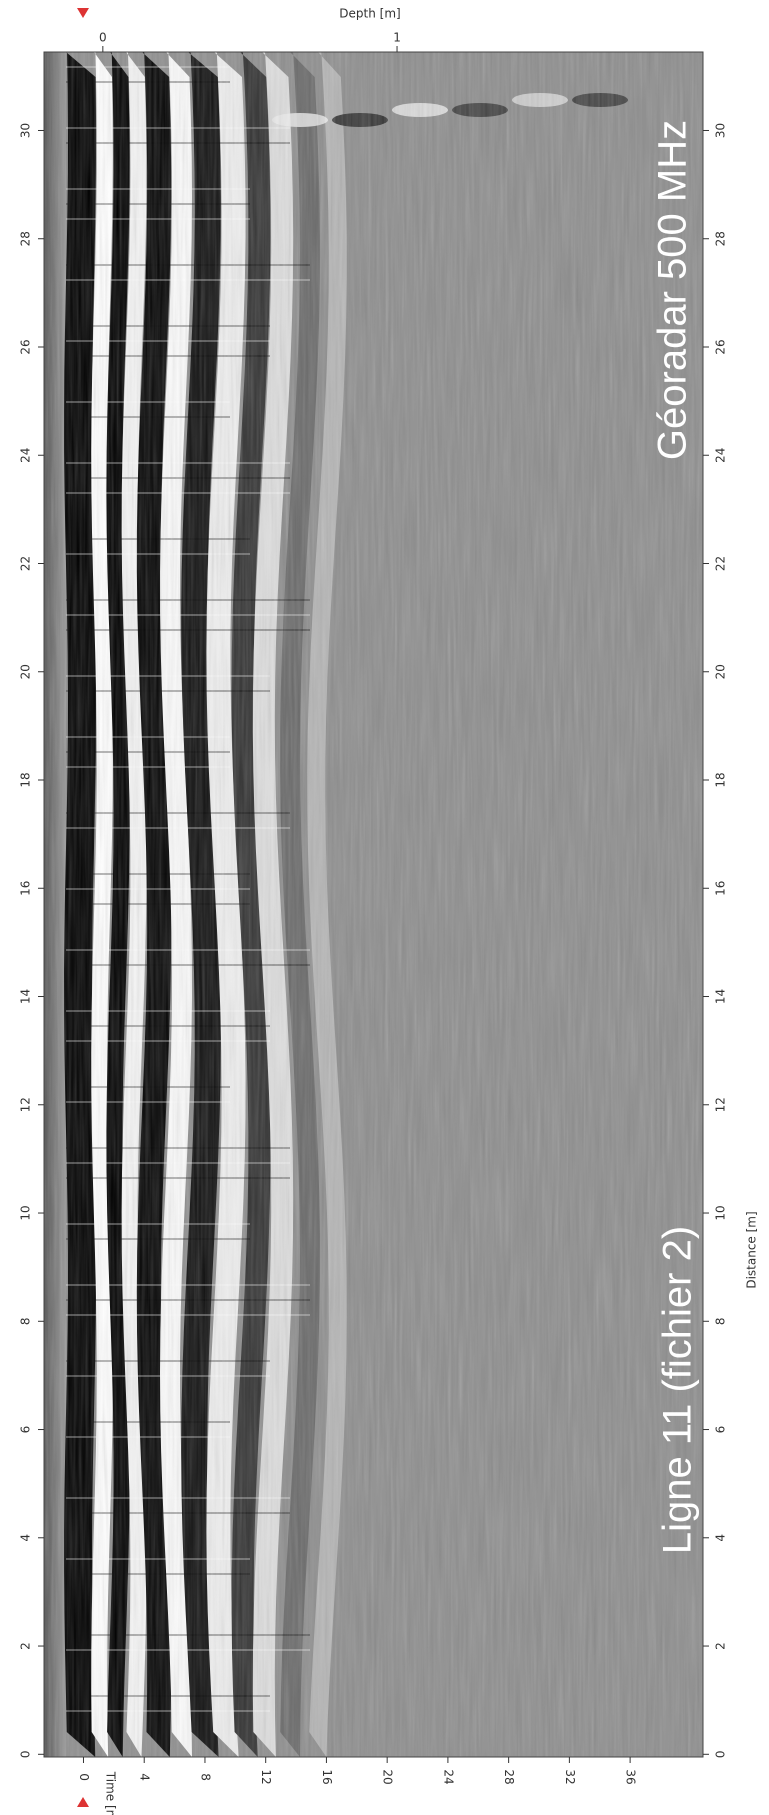  What do you see at coordinates (631, 1776) in the screenshot?
I see `time-tick-label: 36` at bounding box center [631, 1776].